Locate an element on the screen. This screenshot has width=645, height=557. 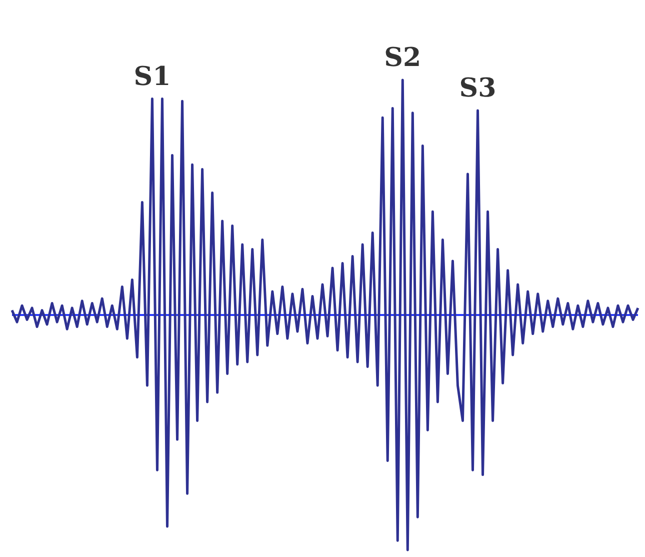
annotation: S2 is located at coordinates (403, 58).